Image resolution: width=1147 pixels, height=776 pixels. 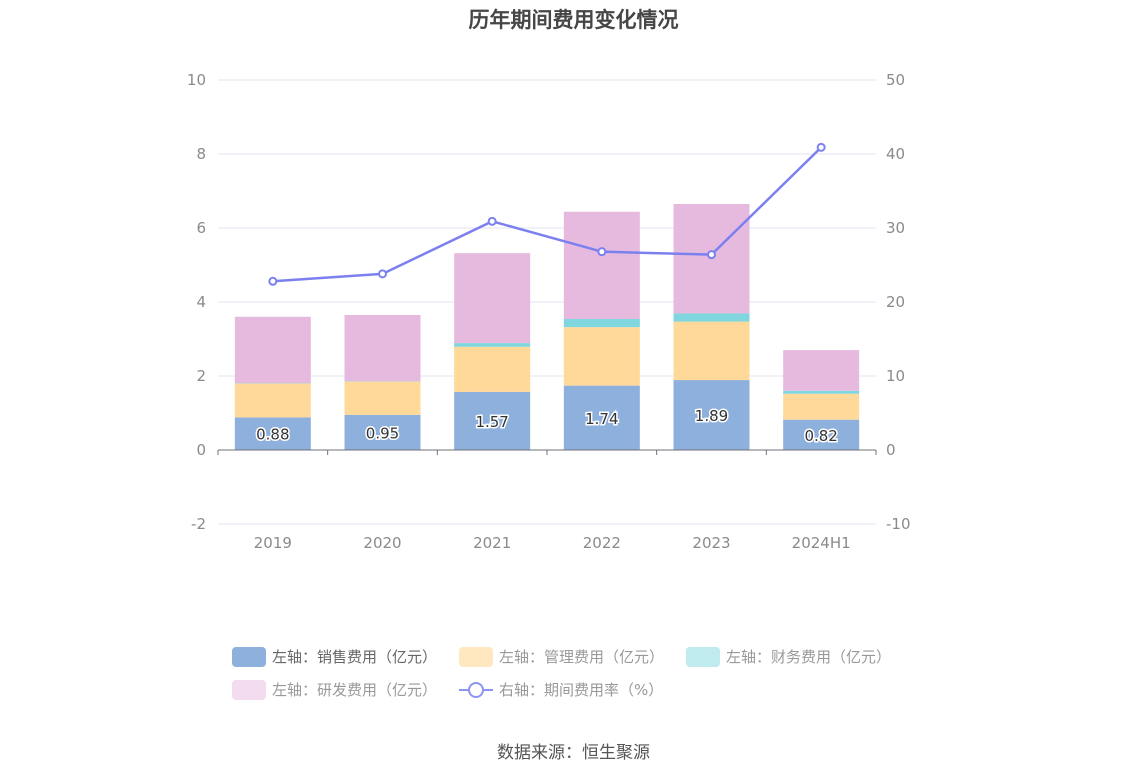 I want to click on chart-title: 历年期间费用变化情况, so click(x=573, y=20).